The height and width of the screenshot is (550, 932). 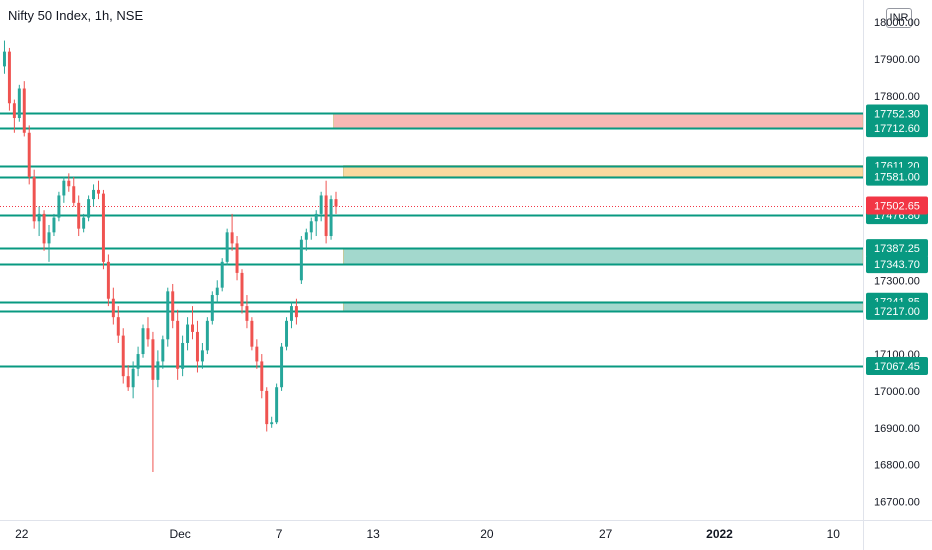 What do you see at coordinates (179, 534) in the screenshot?
I see `x-tick-label-1: Dec` at bounding box center [179, 534].